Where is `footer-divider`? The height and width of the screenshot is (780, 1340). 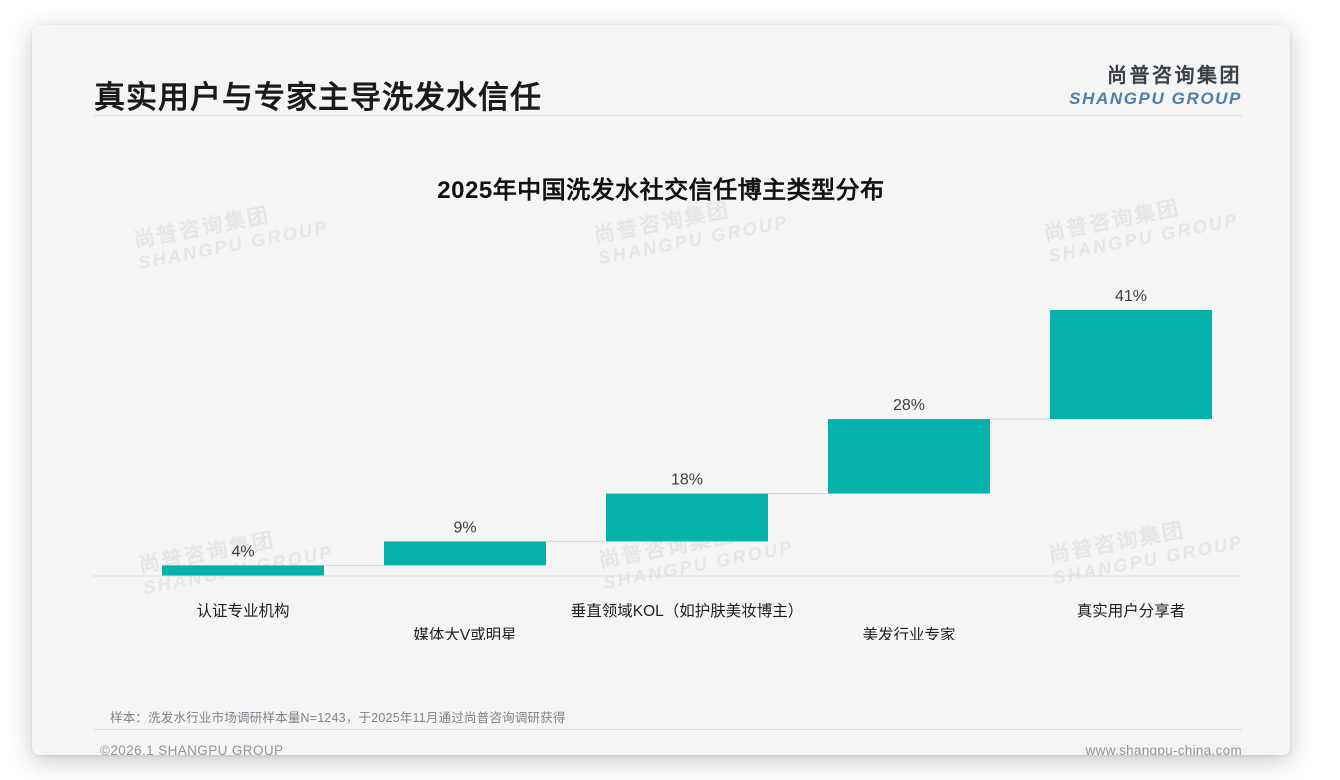 footer-divider is located at coordinates (668, 729).